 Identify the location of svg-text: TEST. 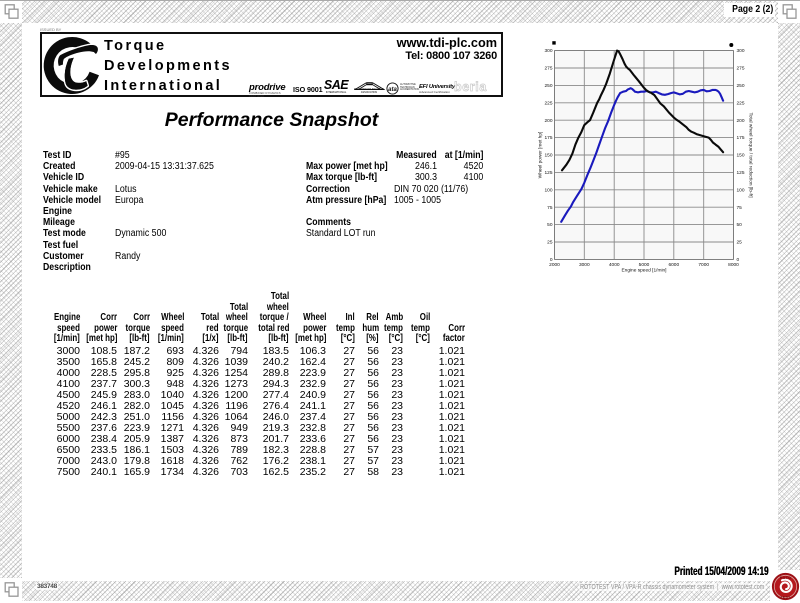
(785, 598).